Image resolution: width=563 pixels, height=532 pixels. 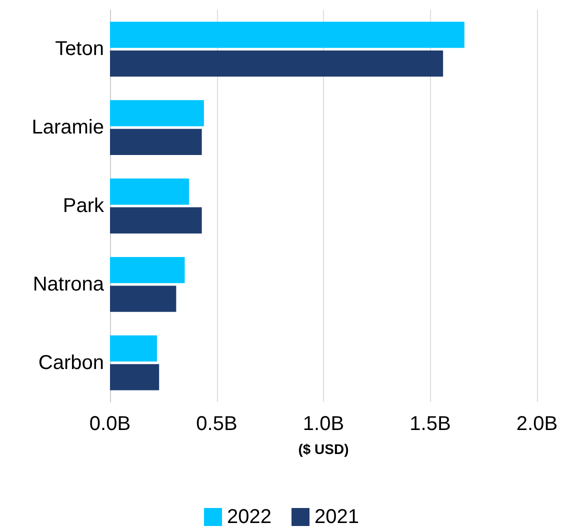 What do you see at coordinates (336, 517) in the screenshot?
I see `legend-label: 2021` at bounding box center [336, 517].